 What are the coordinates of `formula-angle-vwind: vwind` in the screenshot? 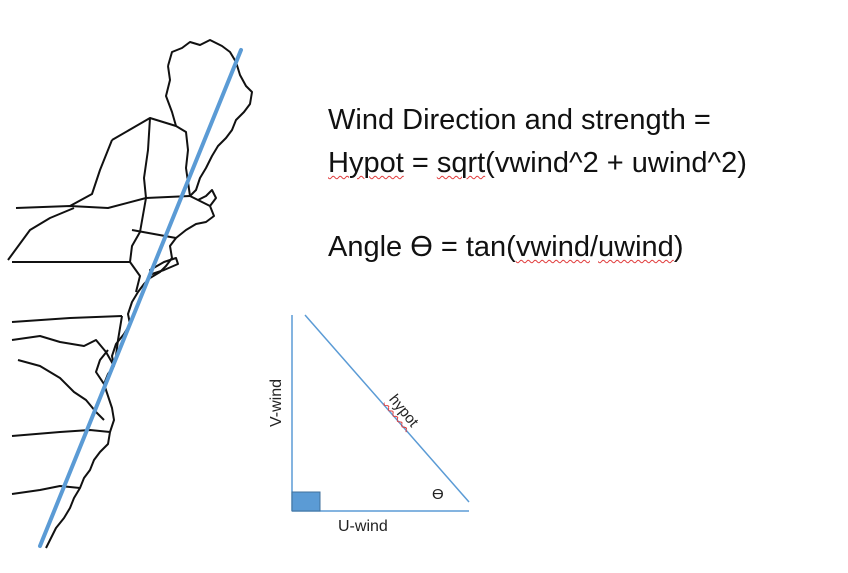 It's located at (552, 247).